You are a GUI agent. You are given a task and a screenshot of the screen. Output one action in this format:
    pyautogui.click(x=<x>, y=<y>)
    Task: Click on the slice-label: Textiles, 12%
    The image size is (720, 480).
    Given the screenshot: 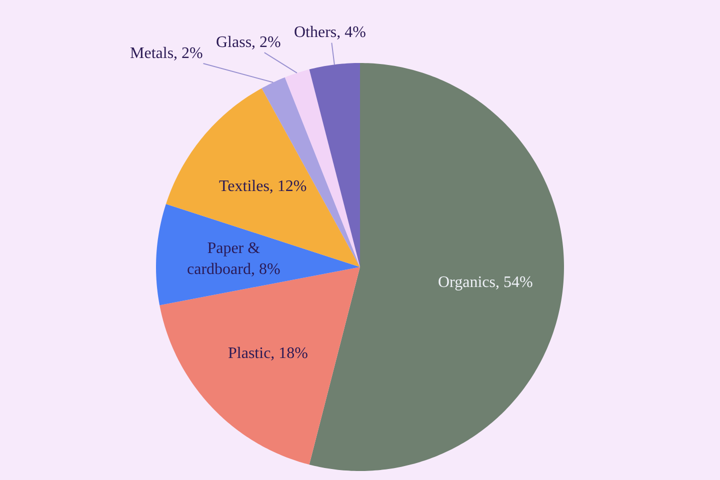 What is the action you would take?
    pyautogui.click(x=263, y=186)
    